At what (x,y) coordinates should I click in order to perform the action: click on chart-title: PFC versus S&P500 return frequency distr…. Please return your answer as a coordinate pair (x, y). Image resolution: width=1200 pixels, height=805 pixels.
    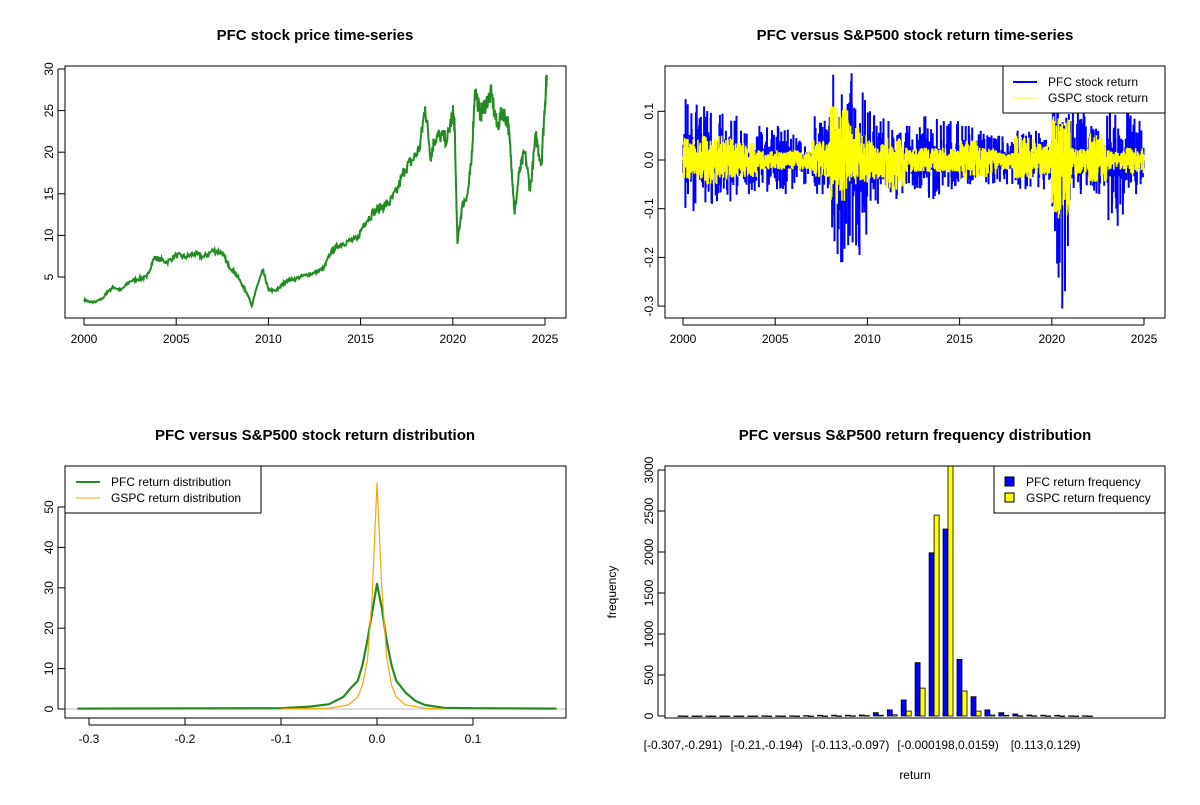
    Looking at the image, I should click on (915, 435).